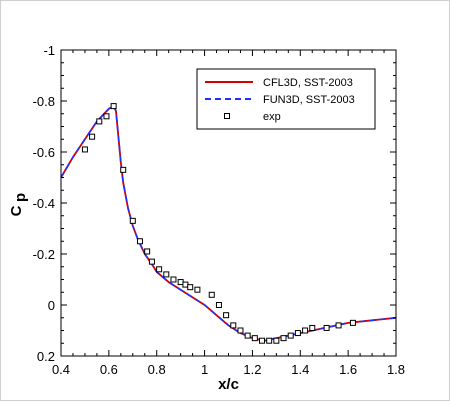 The width and height of the screenshot is (450, 402). Describe the element at coordinates (51, 305) in the screenshot. I see `y-tick-label: 0` at that location.